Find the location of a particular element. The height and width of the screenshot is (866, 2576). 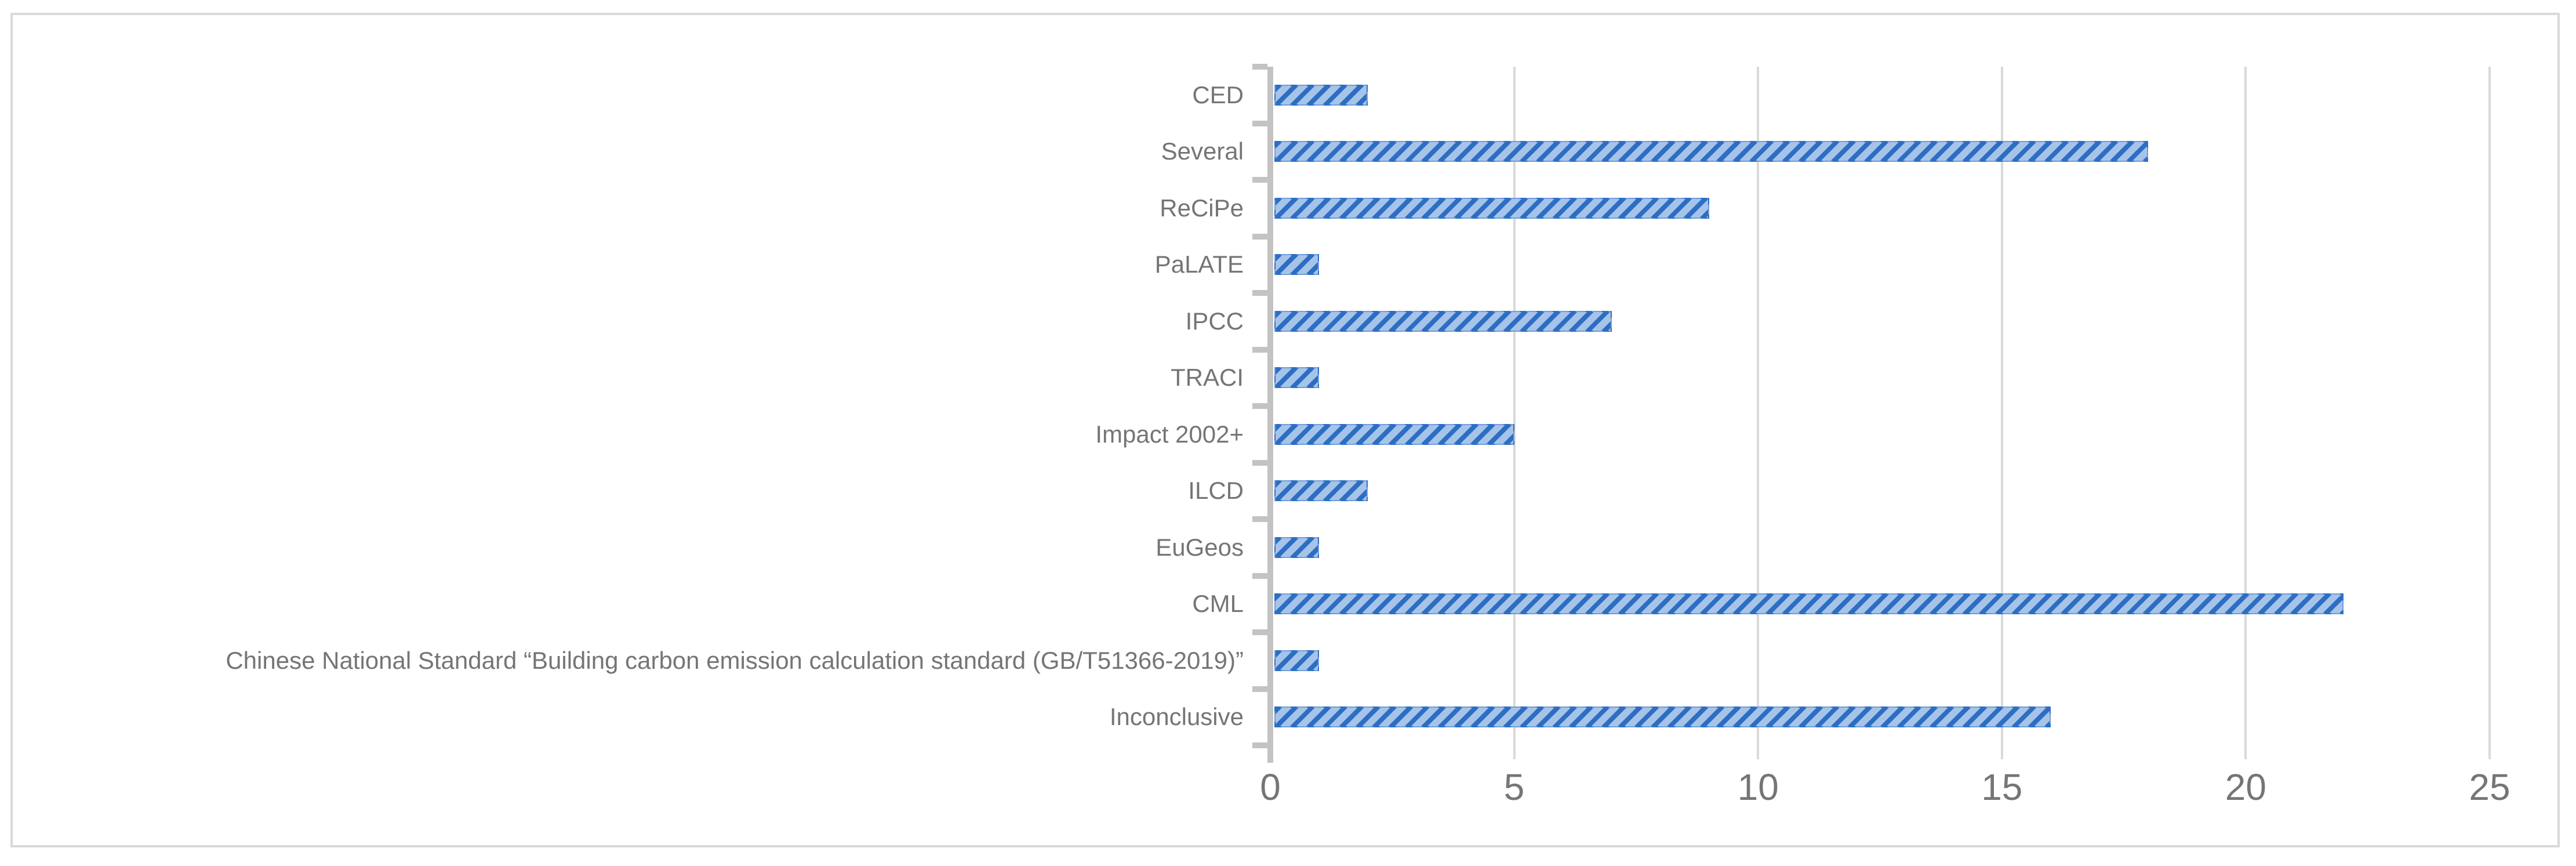

category-label: IPCC is located at coordinates (1214, 321).